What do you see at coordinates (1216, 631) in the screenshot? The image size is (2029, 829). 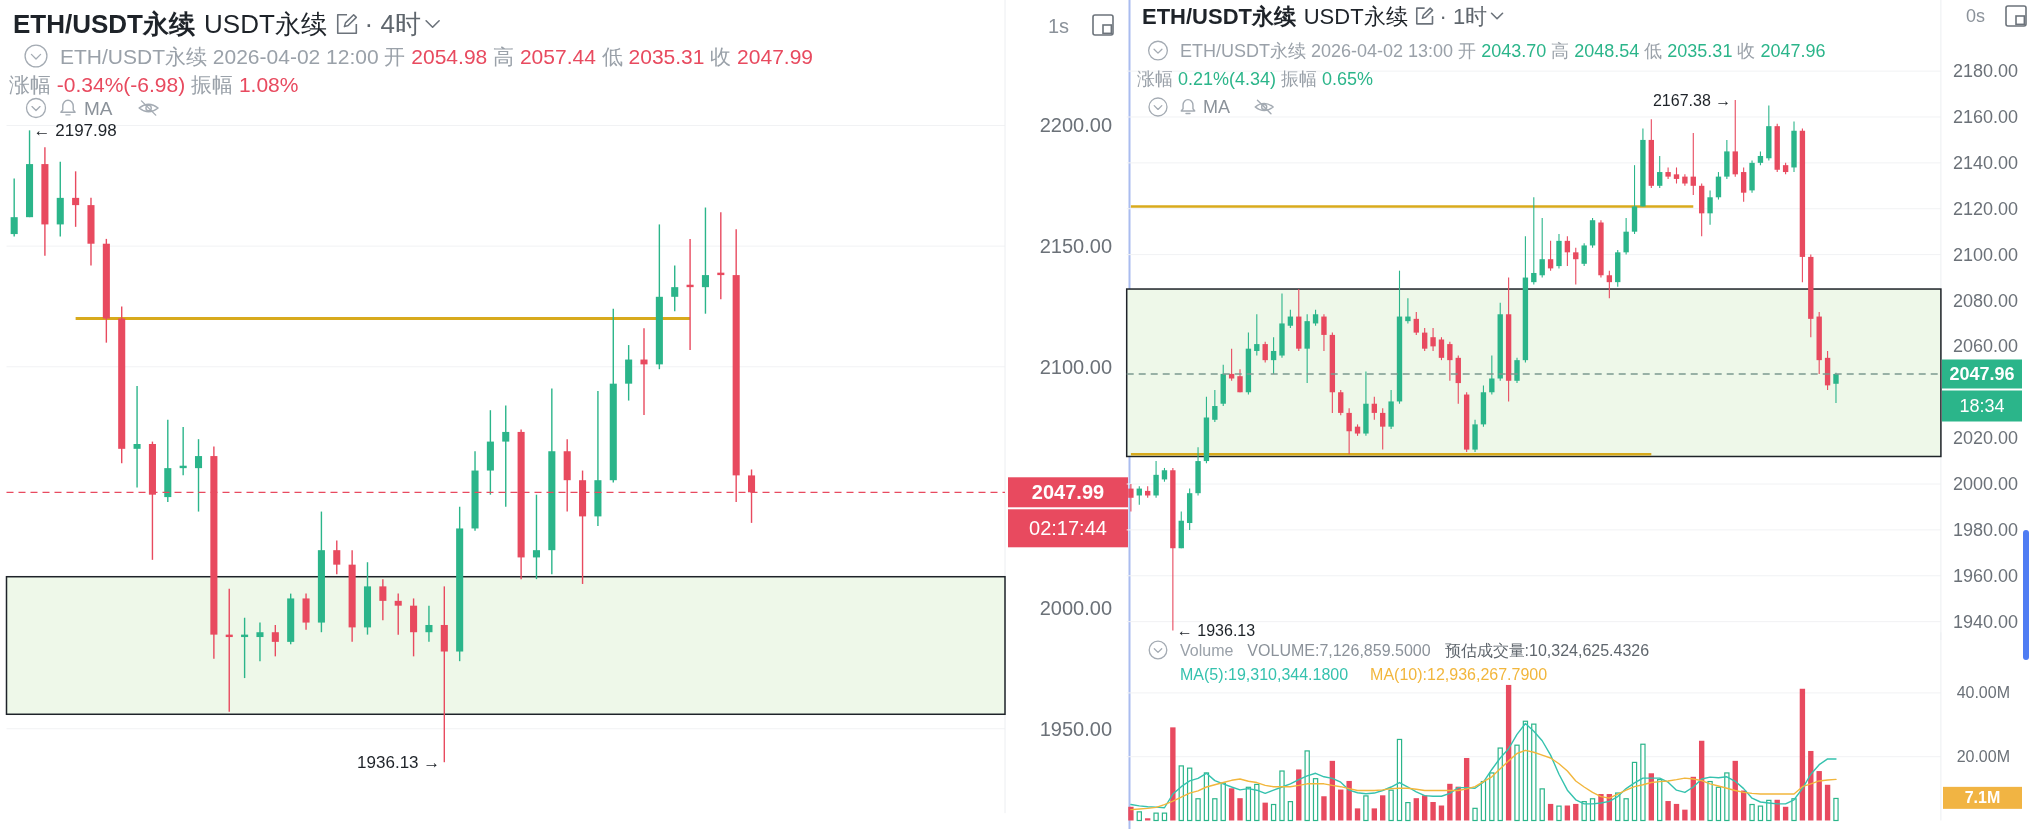 I see `annotation: ← 1936.13` at bounding box center [1216, 631].